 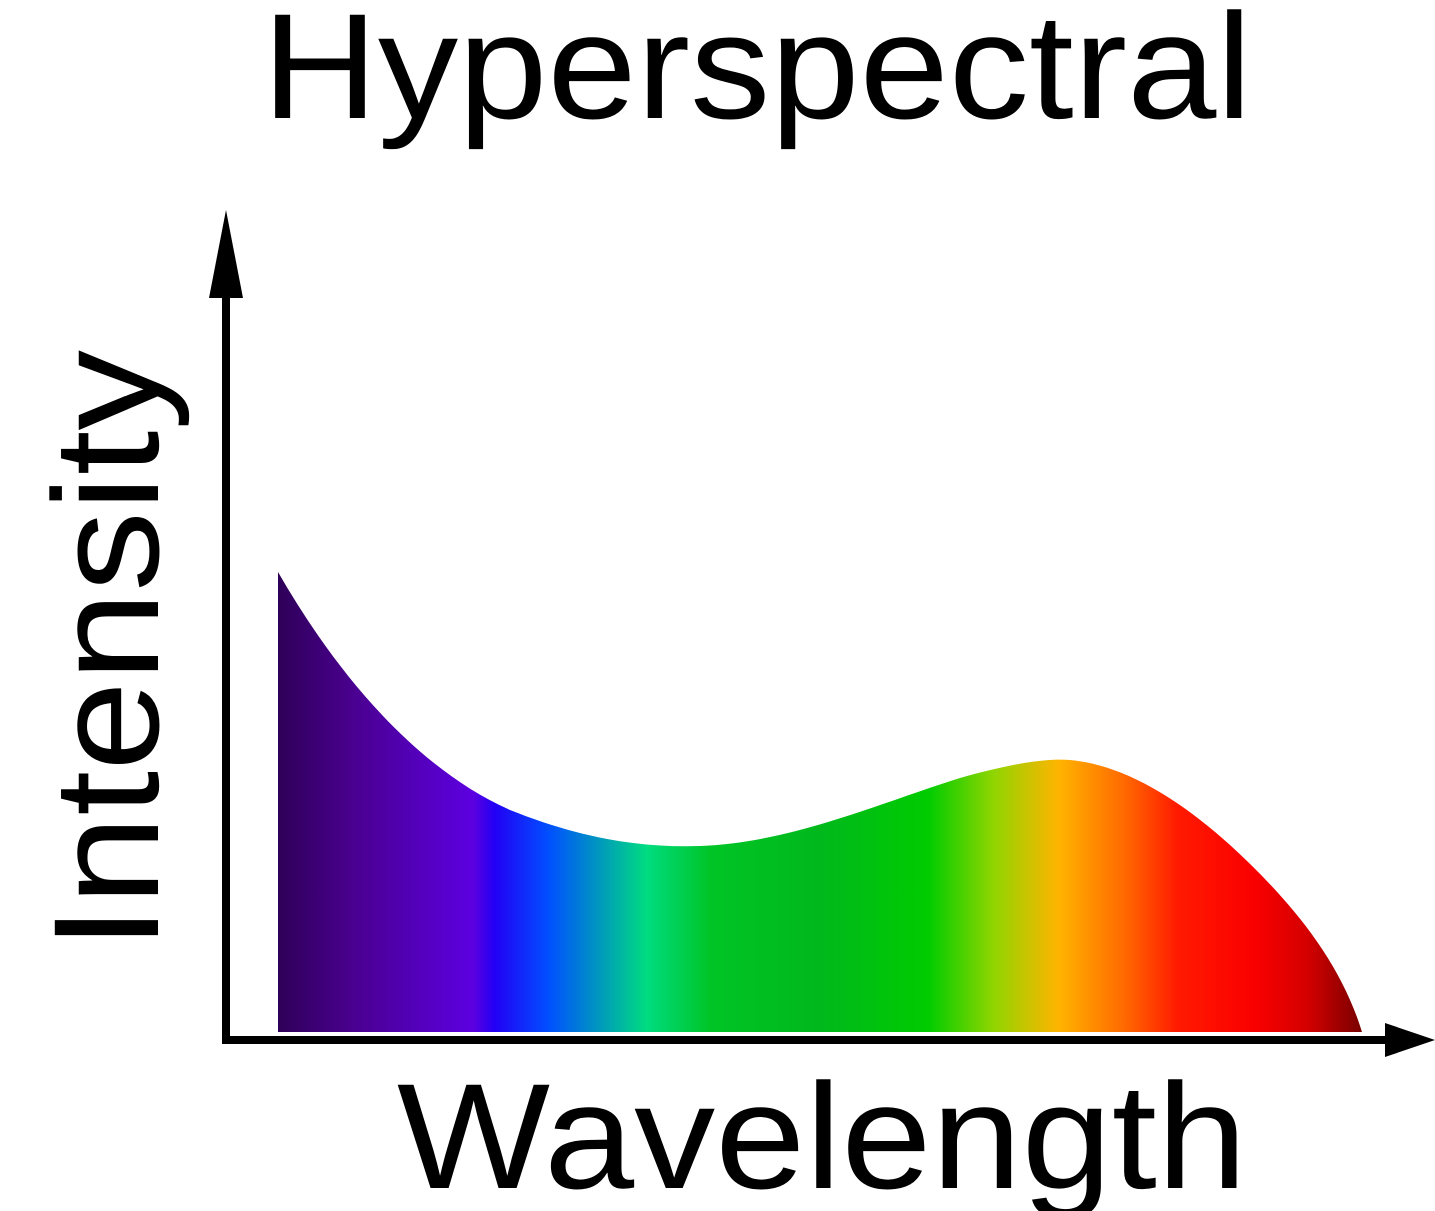 I want to click on x-axis-label: Wavelength, so click(x=822, y=1131).